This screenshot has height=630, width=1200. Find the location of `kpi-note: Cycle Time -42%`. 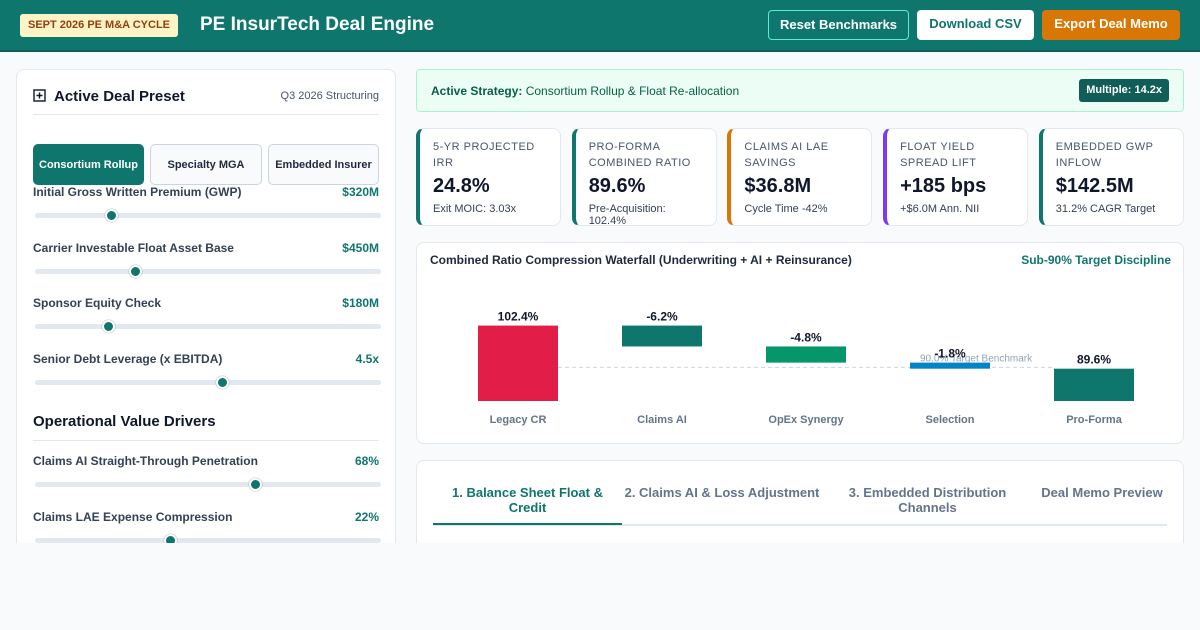

kpi-note: Cycle Time -42% is located at coordinates (786, 209).